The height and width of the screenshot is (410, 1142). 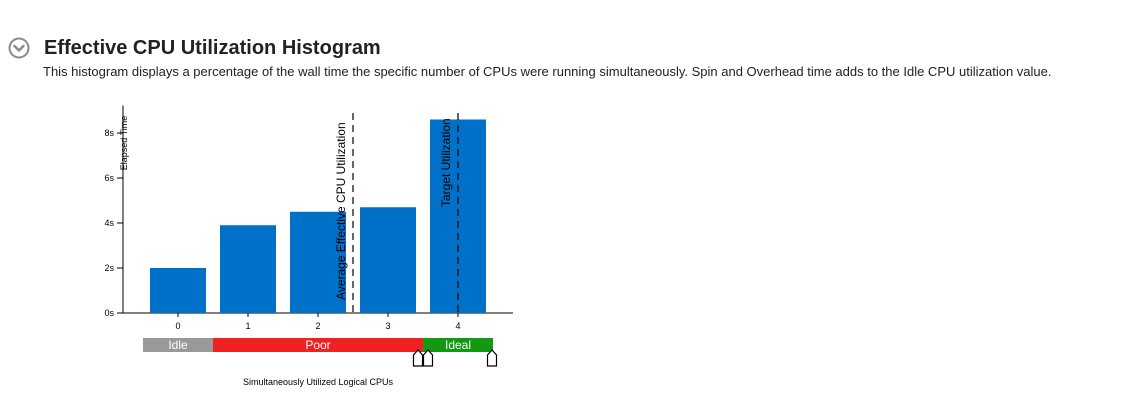 I want to click on utilization-band-poor, so click(x=318, y=345).